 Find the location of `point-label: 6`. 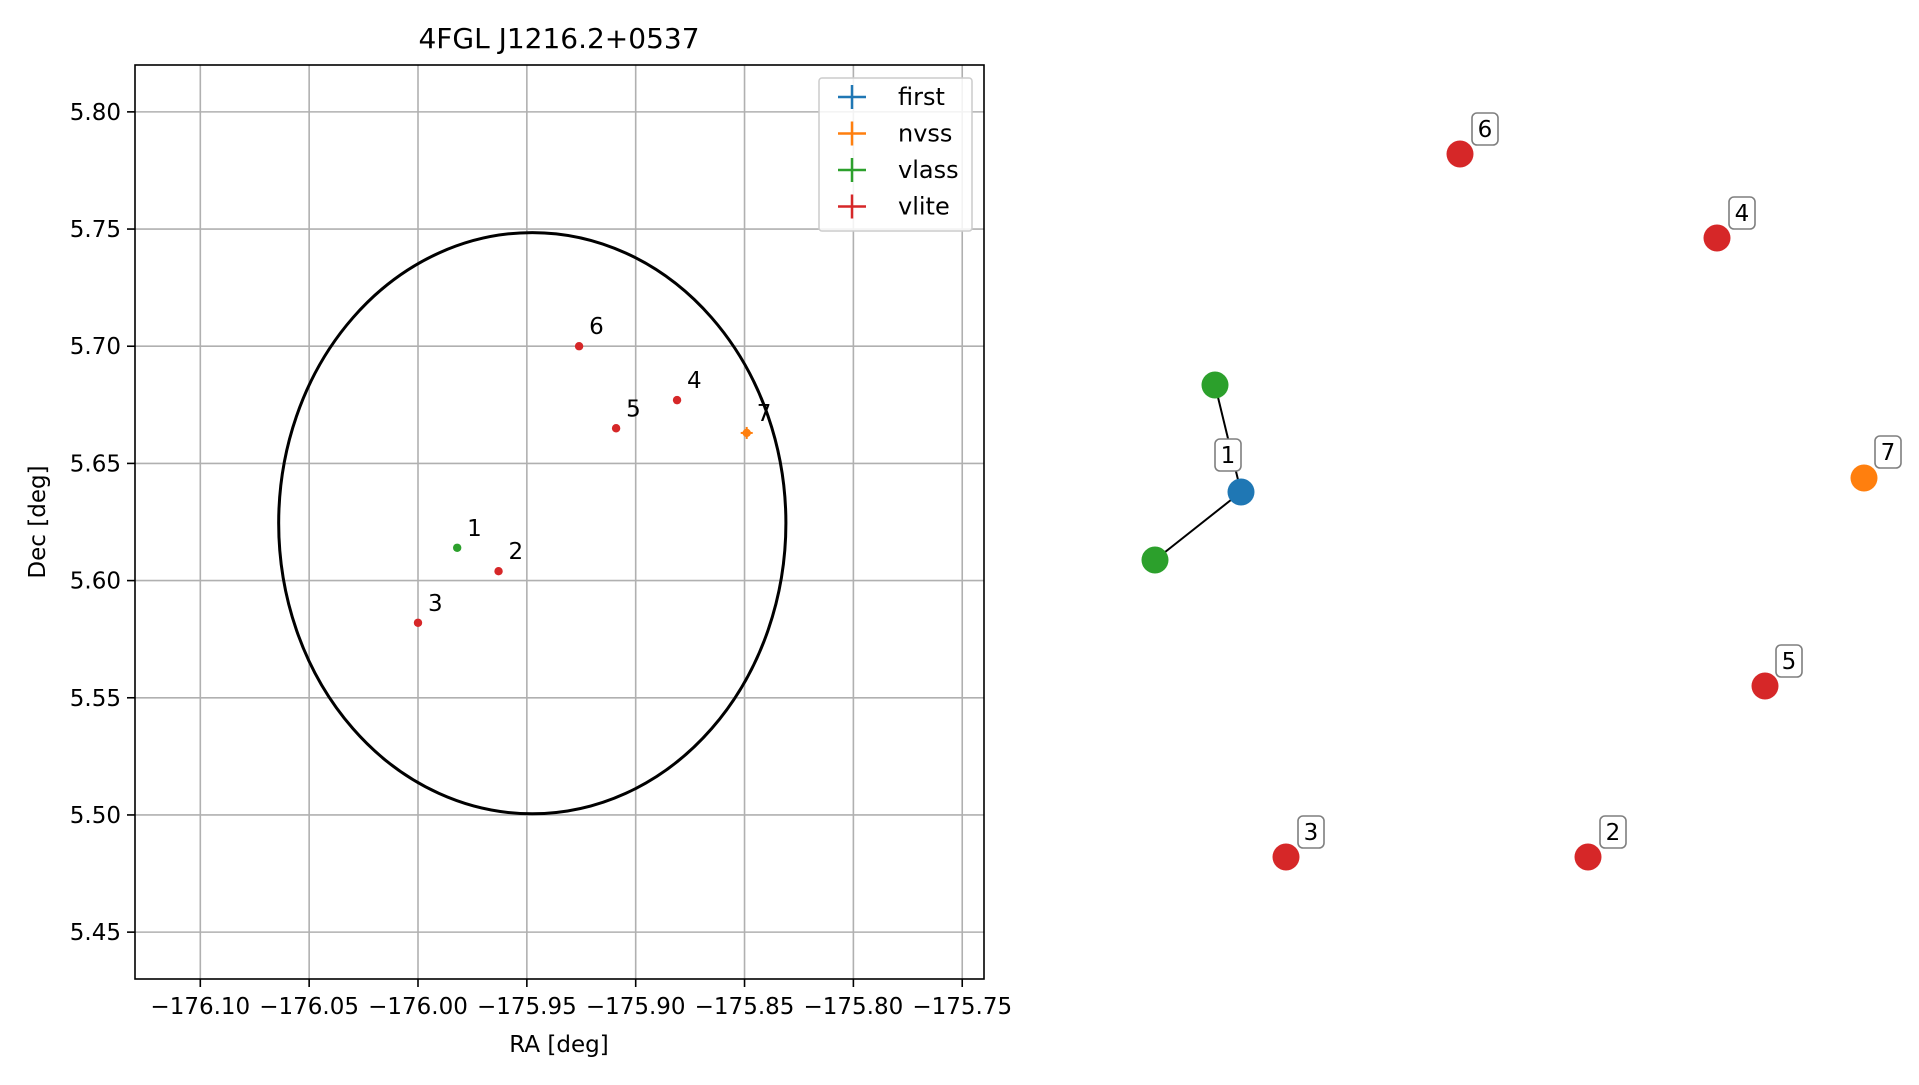

point-label: 6 is located at coordinates (596, 327).